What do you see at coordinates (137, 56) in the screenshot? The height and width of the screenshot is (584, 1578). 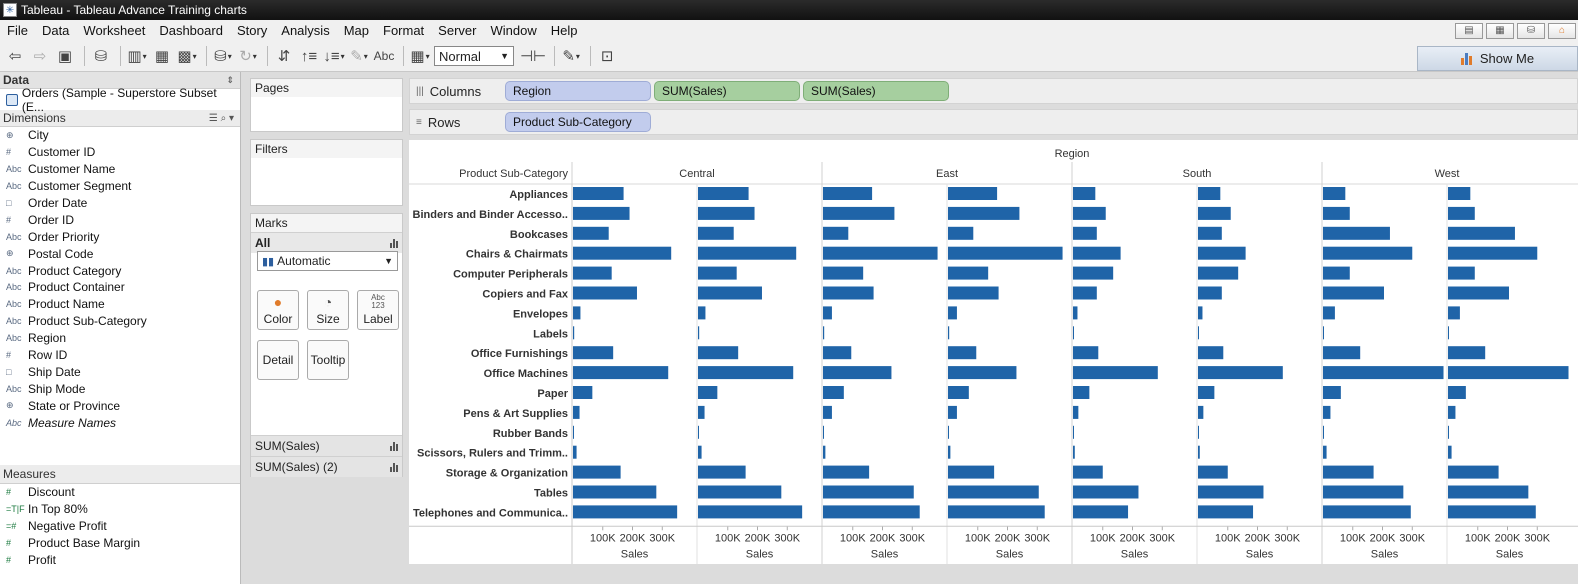 I see `new-worksheet-icon: ▥ ▾` at bounding box center [137, 56].